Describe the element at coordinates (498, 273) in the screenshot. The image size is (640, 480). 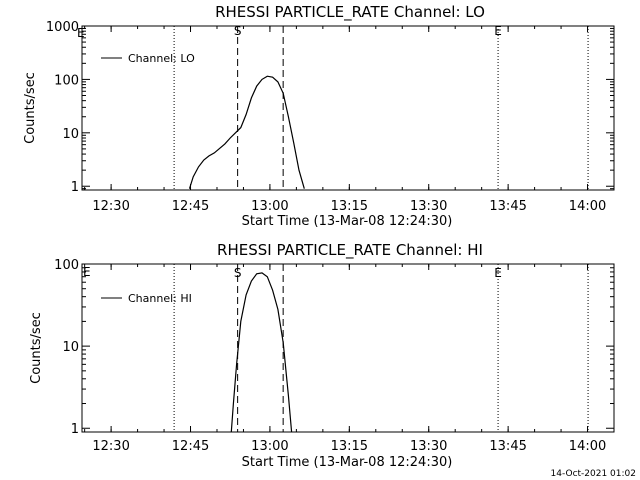
I see `hi-marker-e: E` at that location.